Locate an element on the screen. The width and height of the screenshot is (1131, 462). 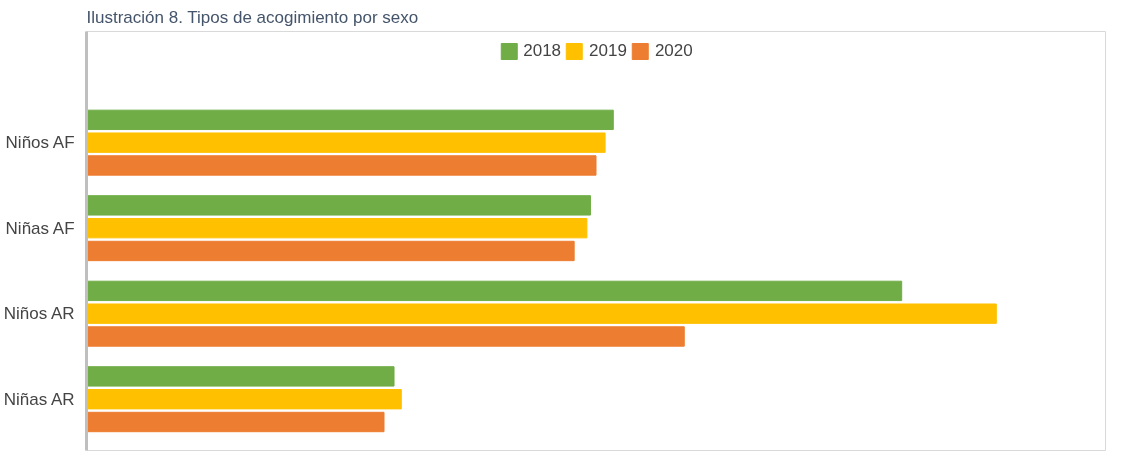
chart-title: Ilustración 8. Tipos de acogimiento por sexo is located at coordinates (252, 17).